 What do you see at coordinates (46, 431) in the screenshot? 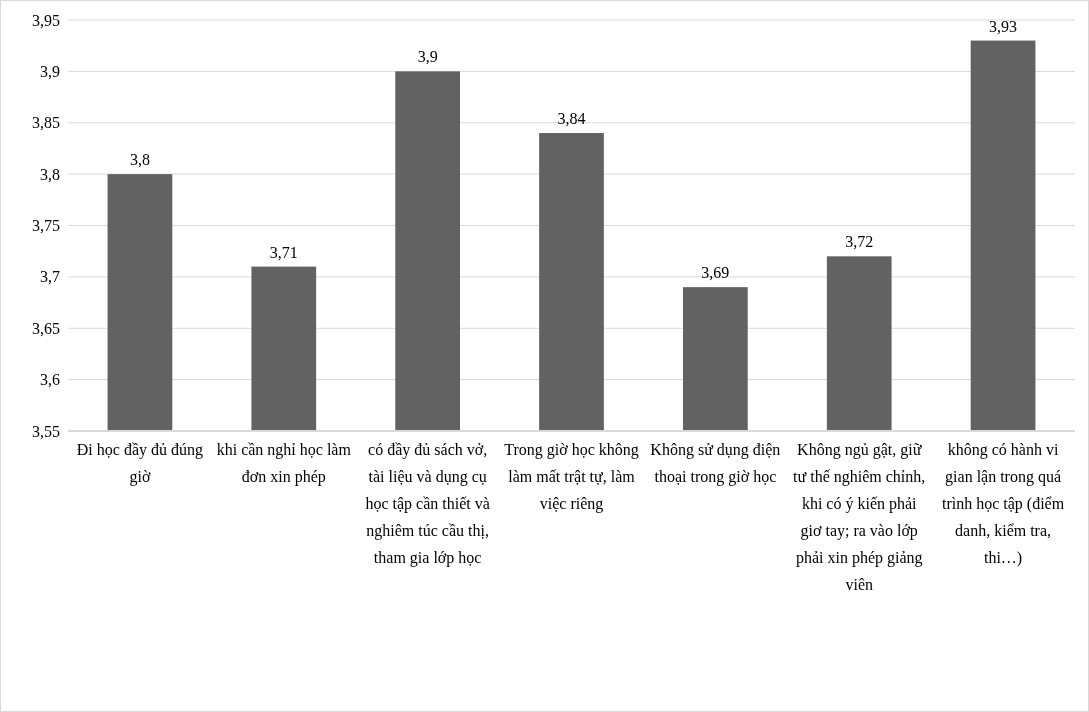
I see `y-tick-label: 3,55` at bounding box center [46, 431].